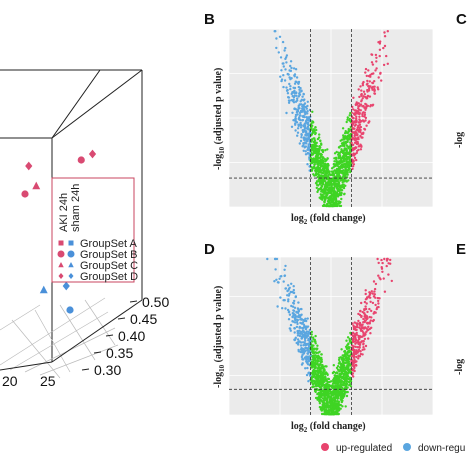  Describe the element at coordinates (59, 338) in the screenshot. I see `floor-grid` at that location.